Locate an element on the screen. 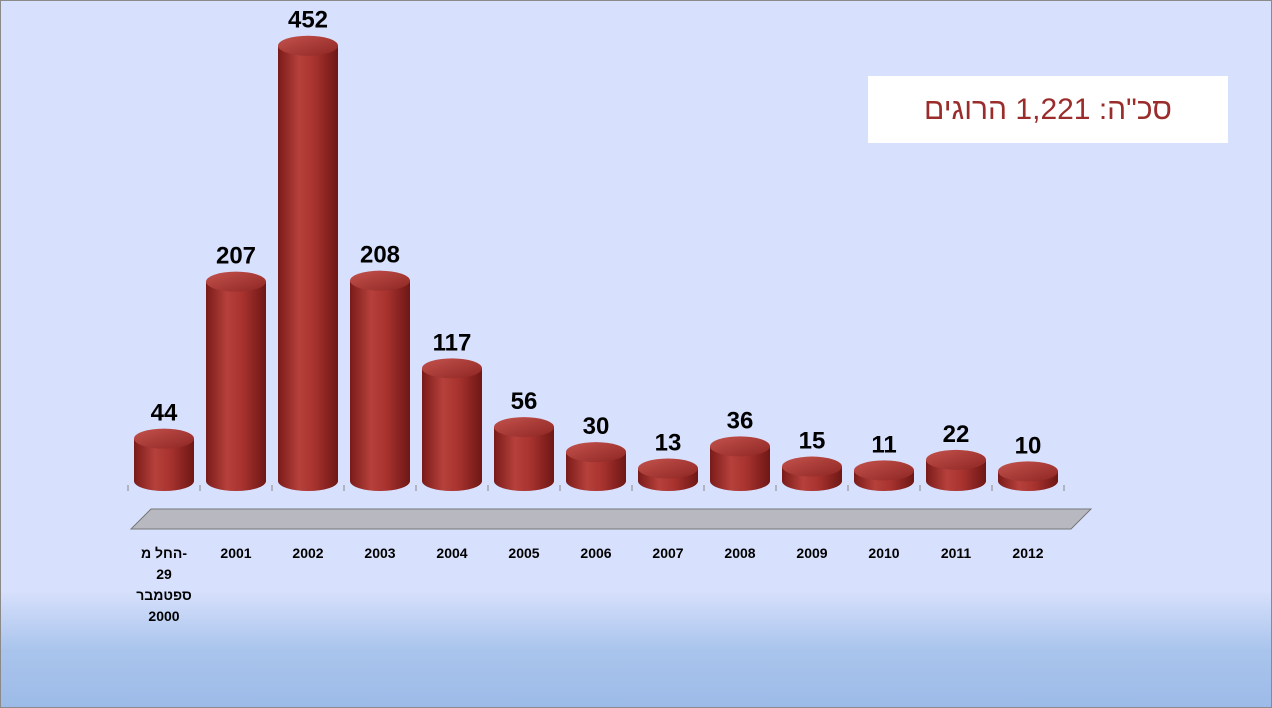 Image resolution: width=1272 pixels, height=708 pixels. x-tick-label: 2001 is located at coordinates (236, 553).